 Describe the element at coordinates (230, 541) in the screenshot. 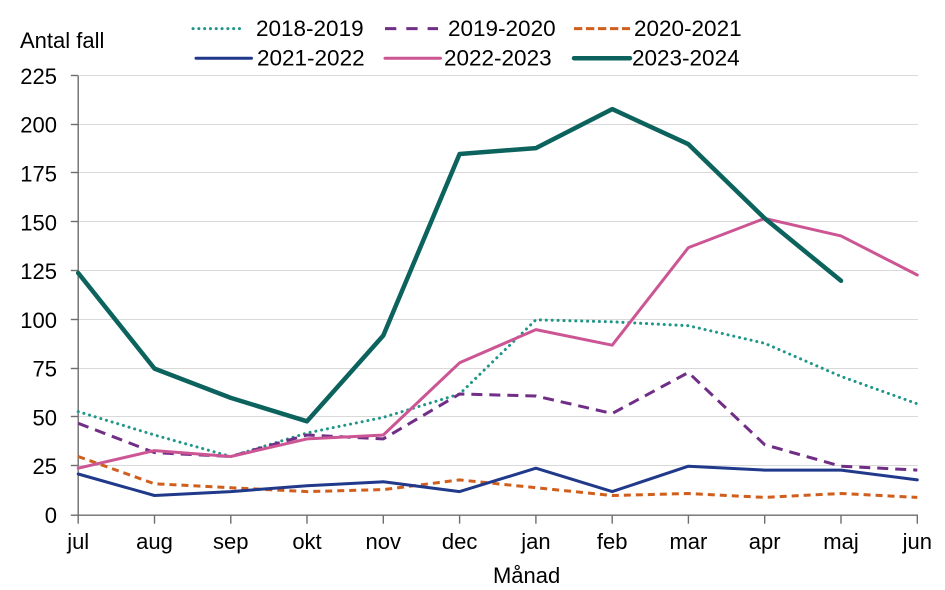

I see `svg-text: sep` at that location.